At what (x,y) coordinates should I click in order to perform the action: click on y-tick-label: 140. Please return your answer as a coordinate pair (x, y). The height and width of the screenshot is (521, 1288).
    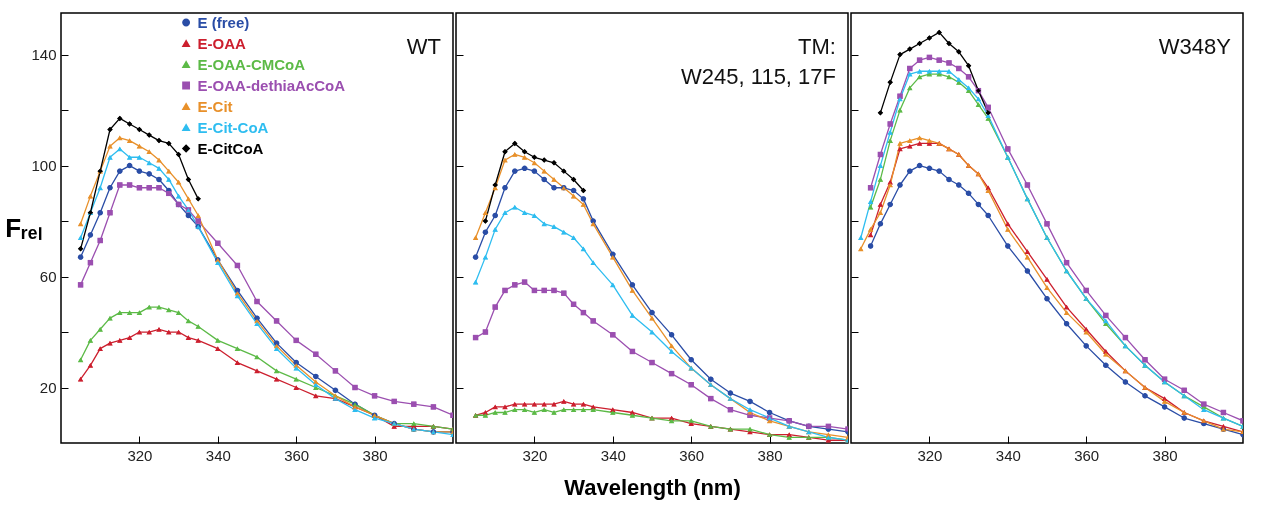
    Looking at the image, I should click on (44, 55).